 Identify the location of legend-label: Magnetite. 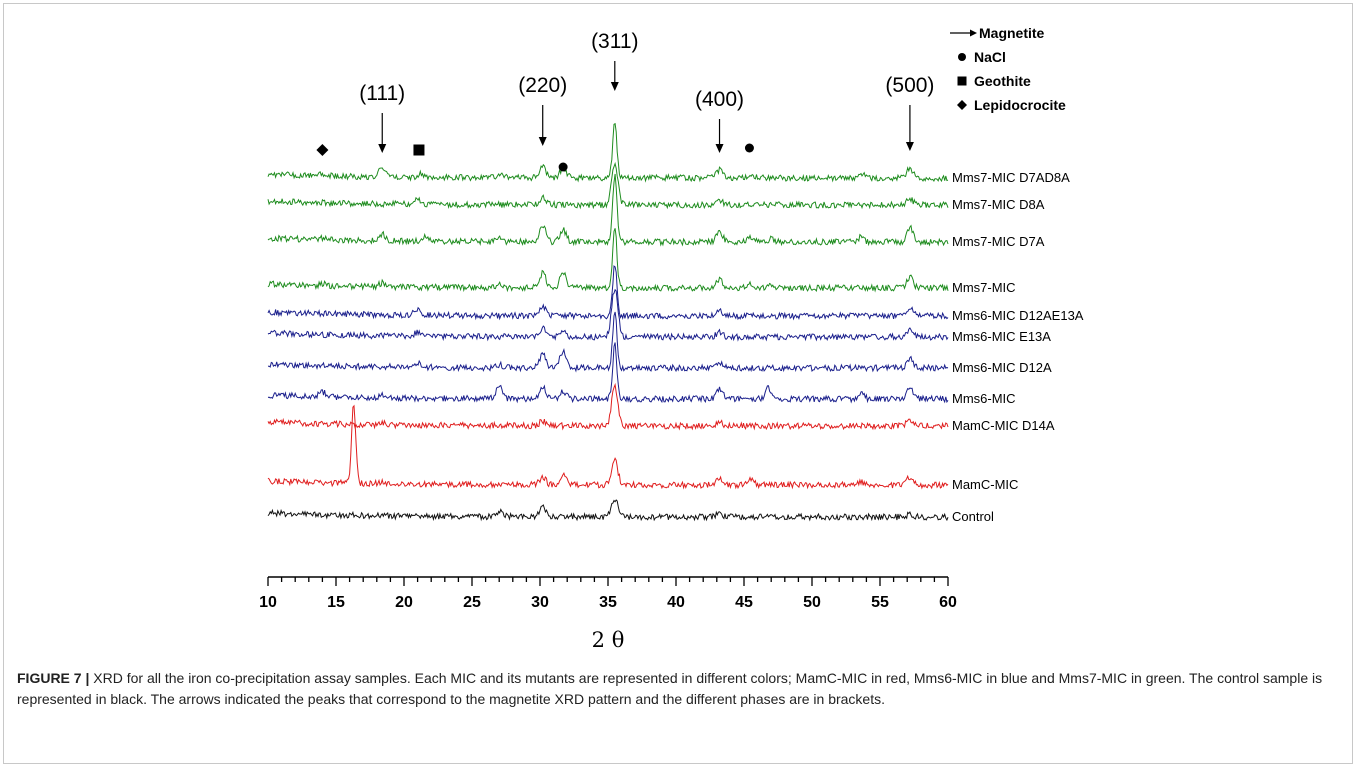
(1012, 33).